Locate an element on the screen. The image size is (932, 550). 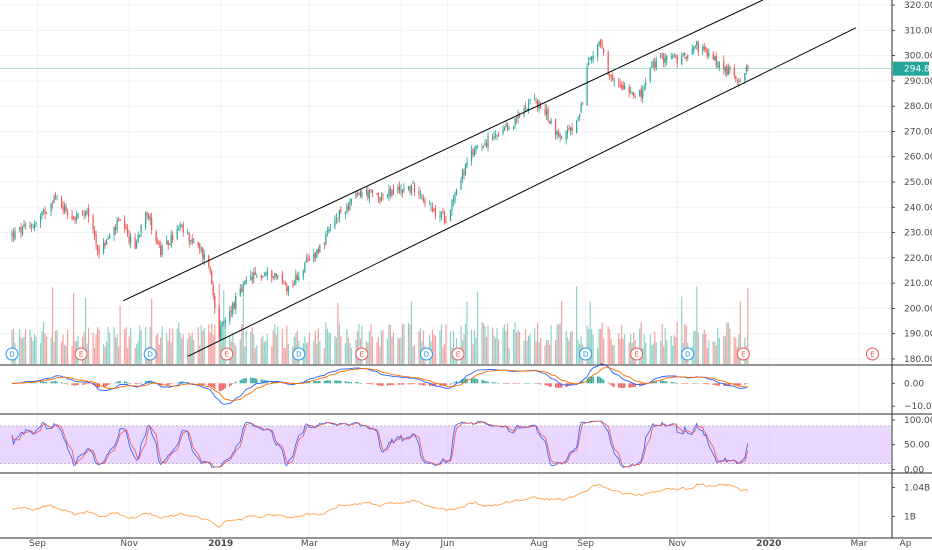
stochastic-pane is located at coordinates (445, 444).